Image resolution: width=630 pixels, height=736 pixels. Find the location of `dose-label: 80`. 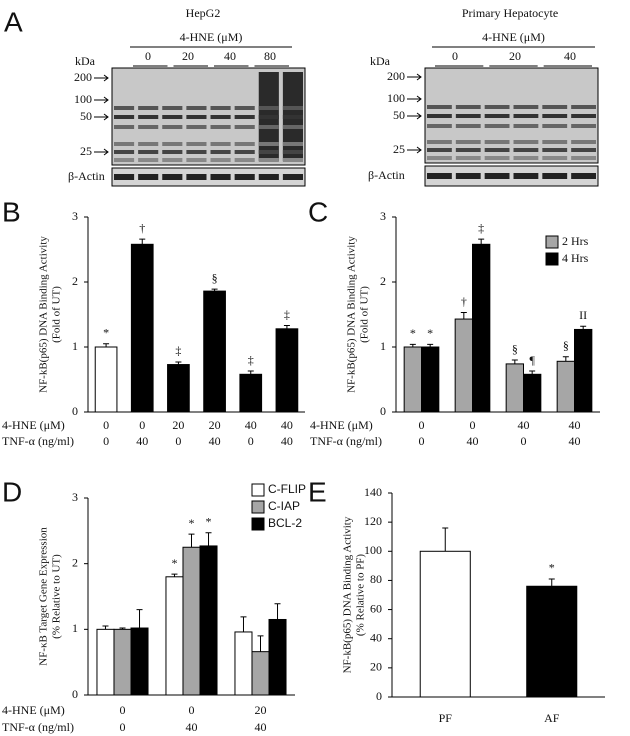

dose-label: 80 is located at coordinates (270, 56).